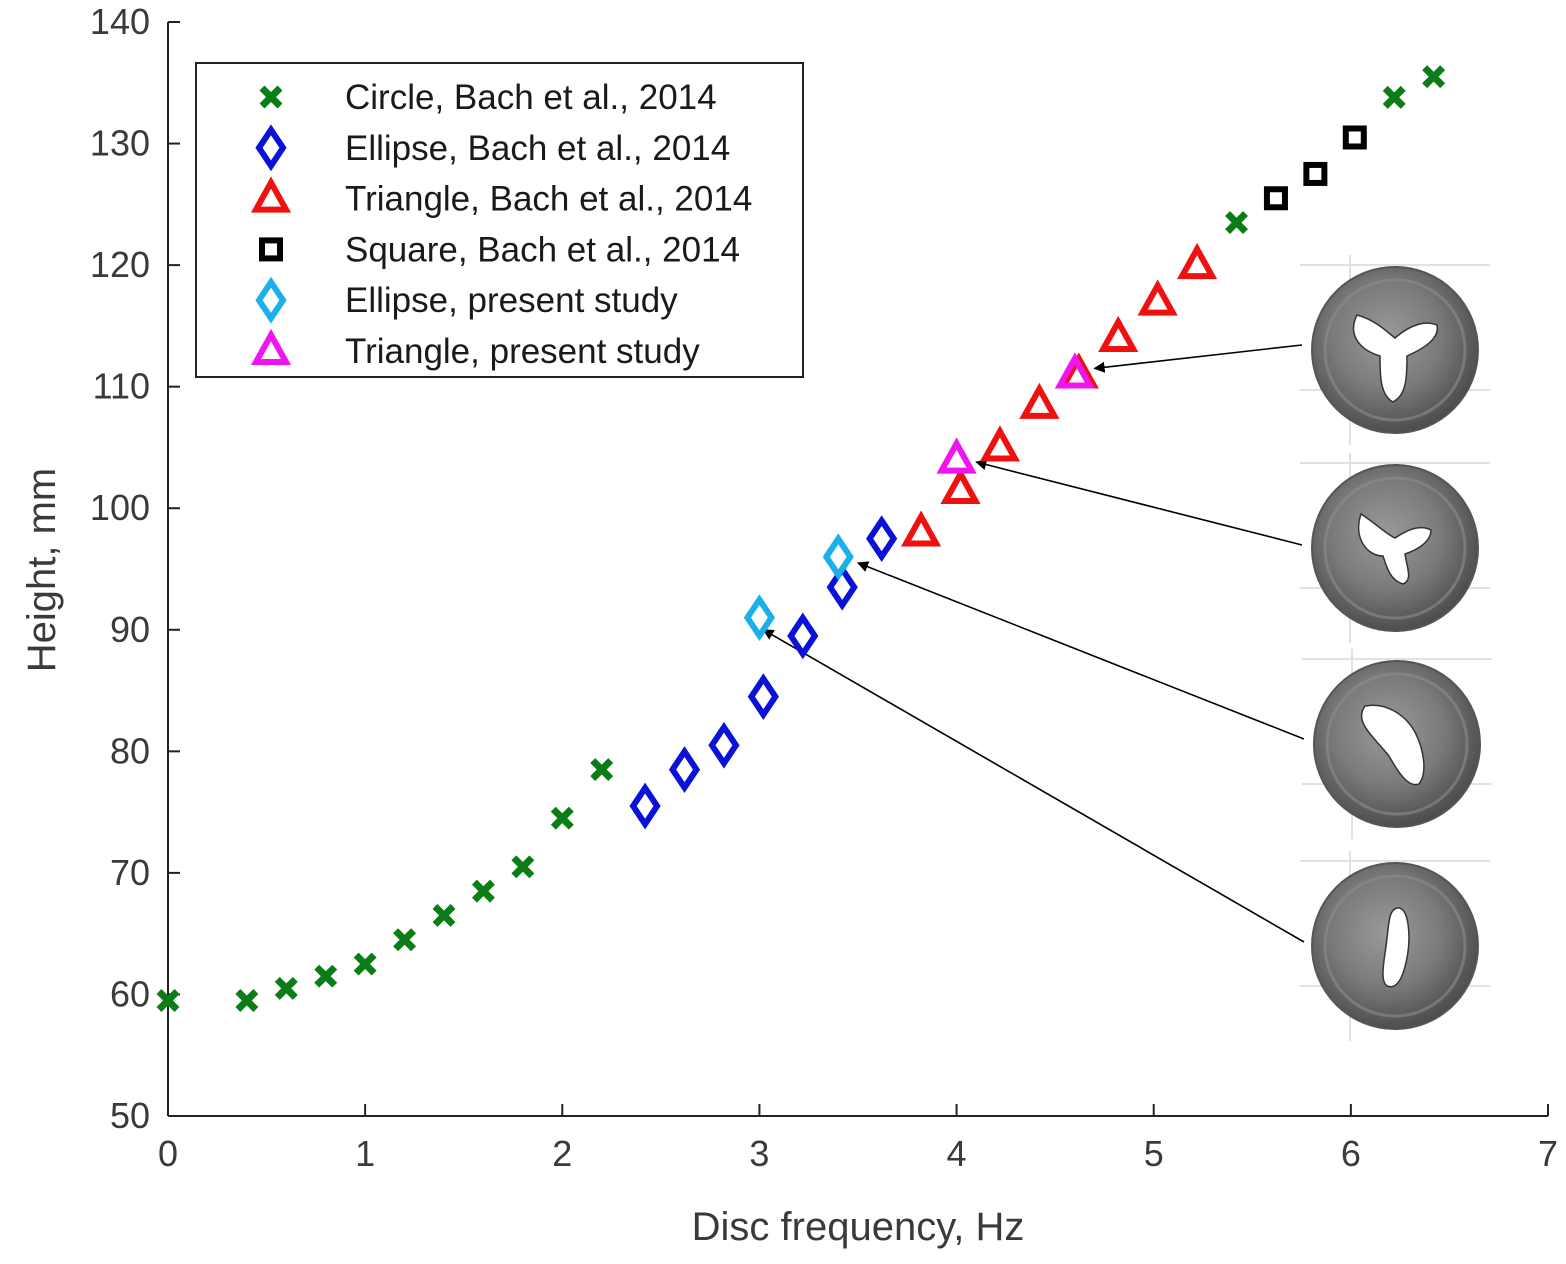  I want to click on legend-label: Ellipse, present study, so click(511, 300).